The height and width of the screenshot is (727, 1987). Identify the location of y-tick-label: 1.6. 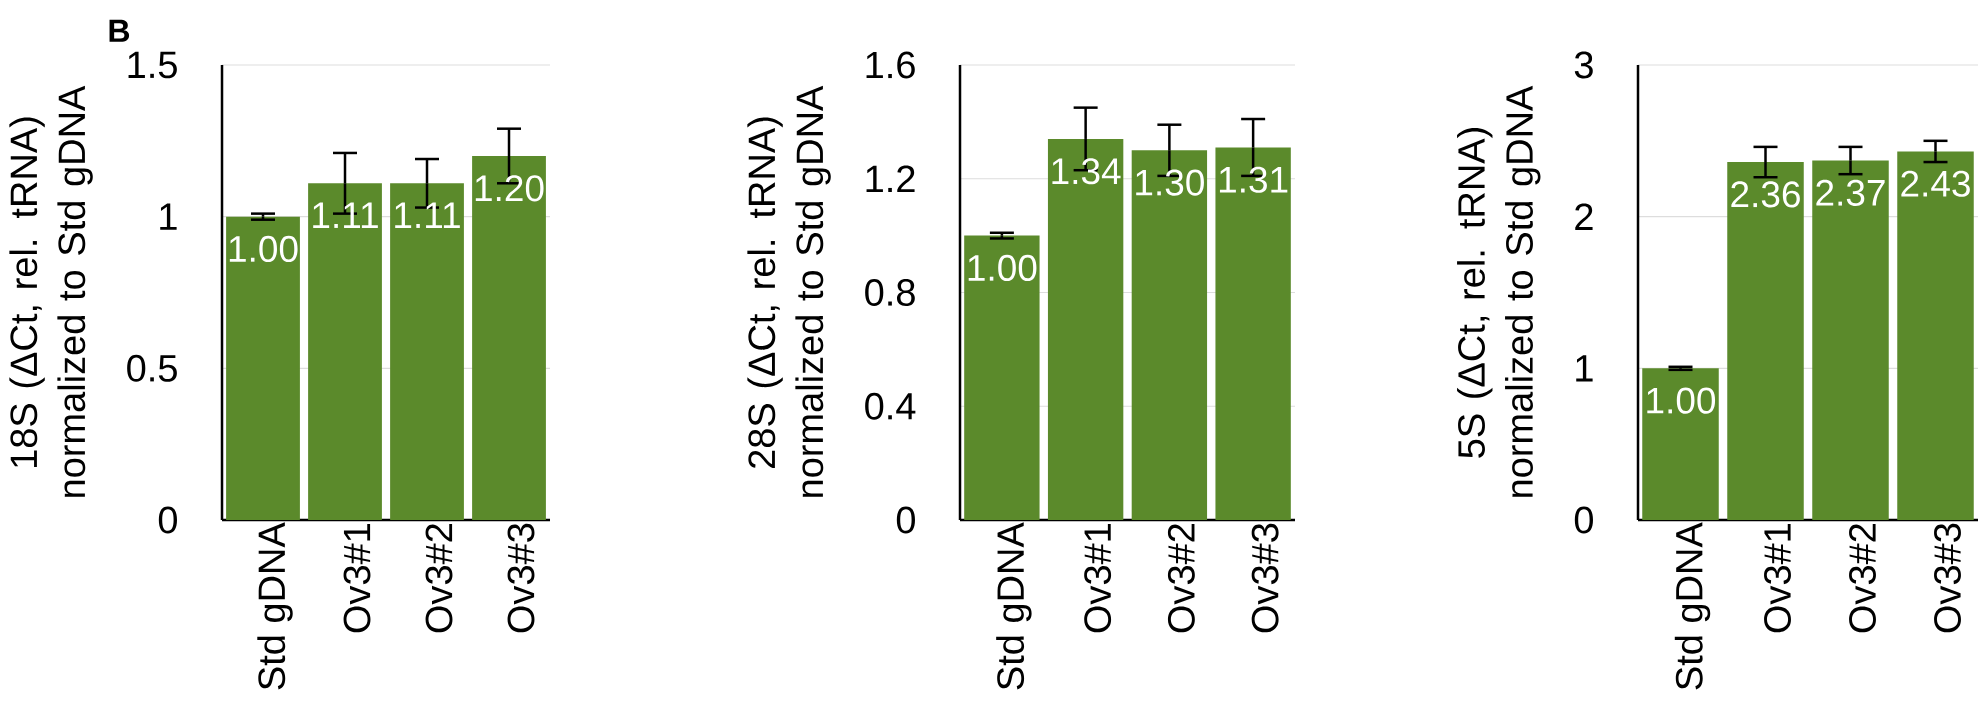
(890, 65).